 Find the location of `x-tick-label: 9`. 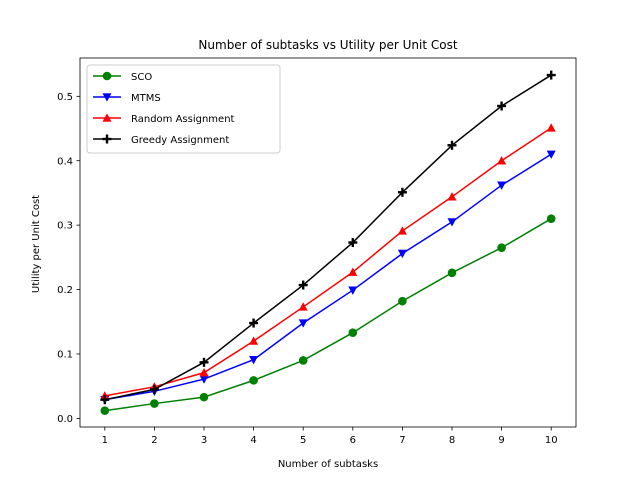

x-tick-label: 9 is located at coordinates (501, 440).